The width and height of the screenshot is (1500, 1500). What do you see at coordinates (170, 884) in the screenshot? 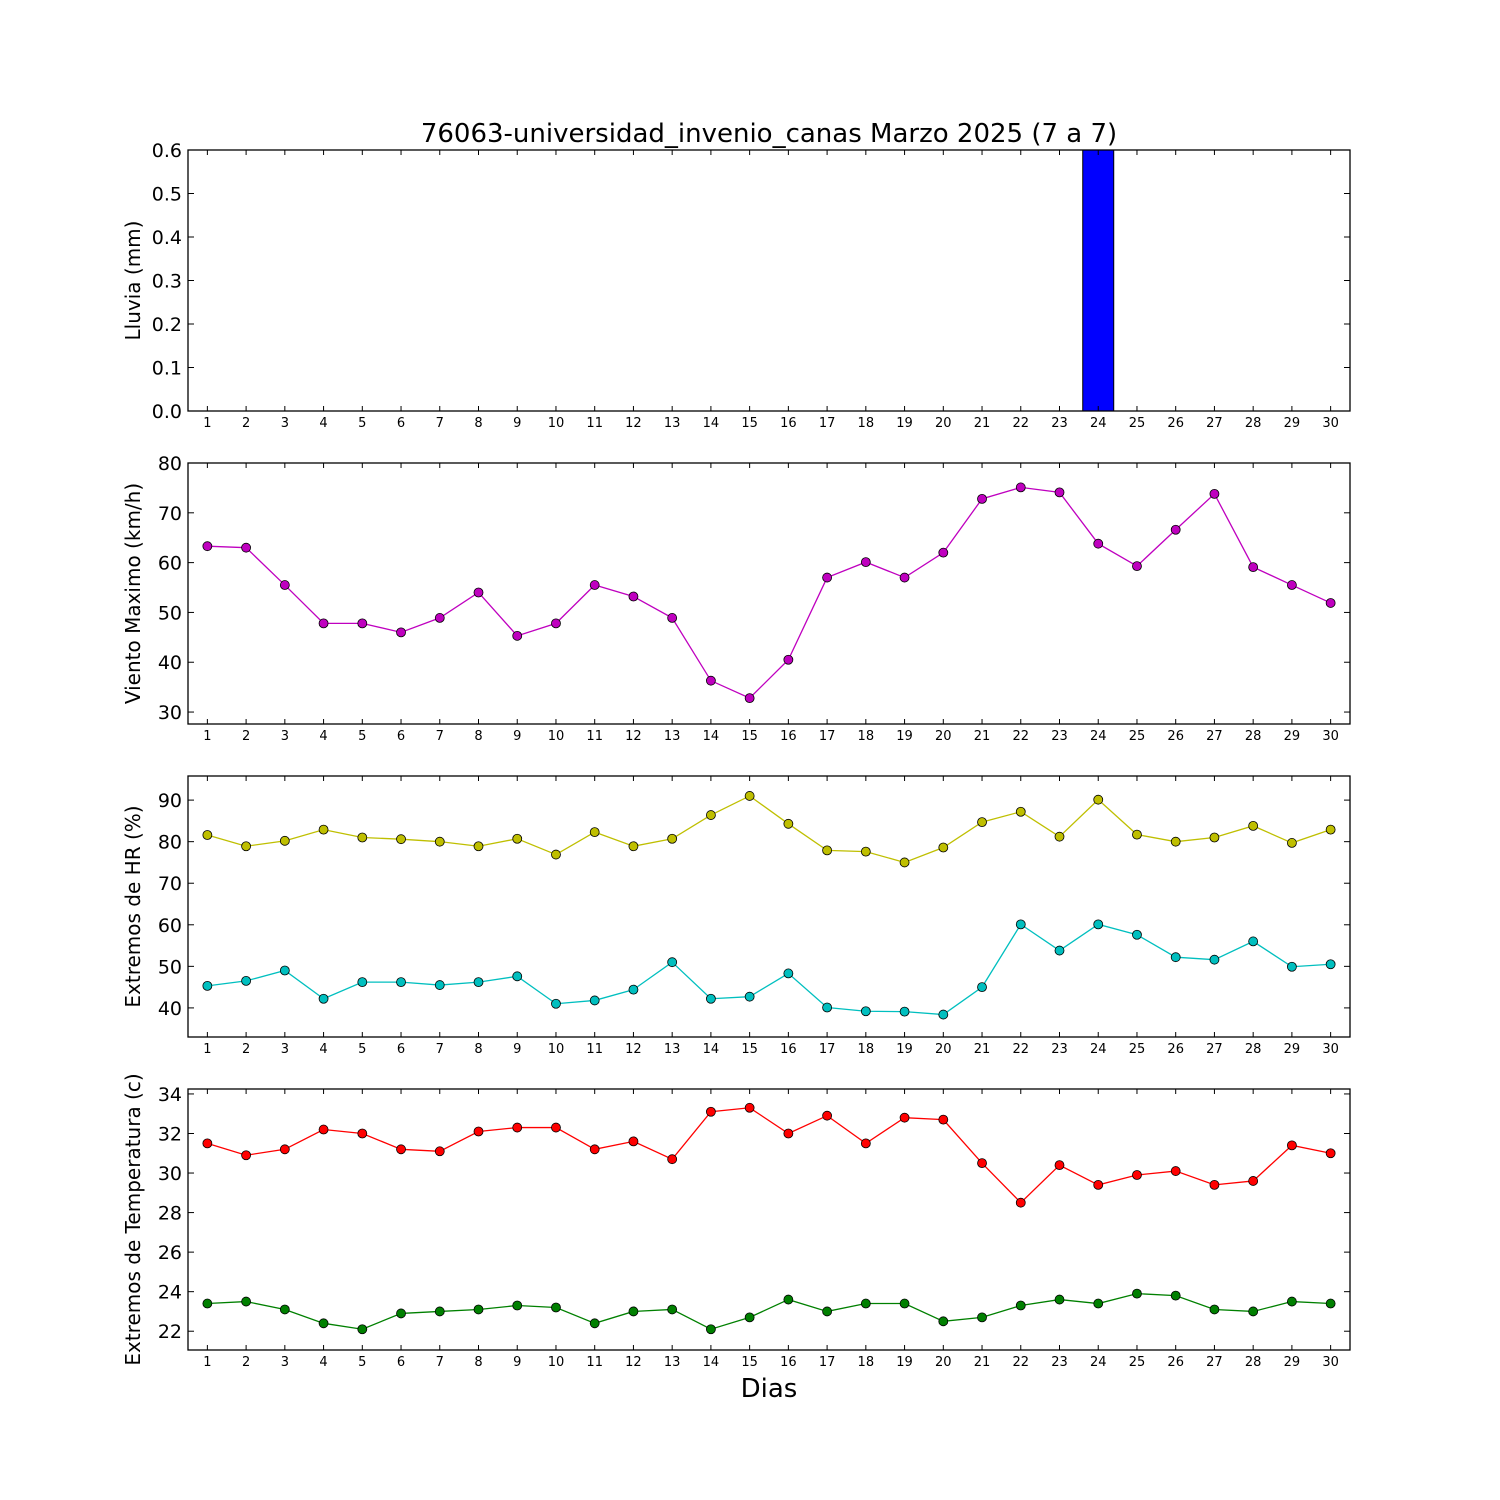
I see `humidity-ytick-label: 70` at bounding box center [170, 884].